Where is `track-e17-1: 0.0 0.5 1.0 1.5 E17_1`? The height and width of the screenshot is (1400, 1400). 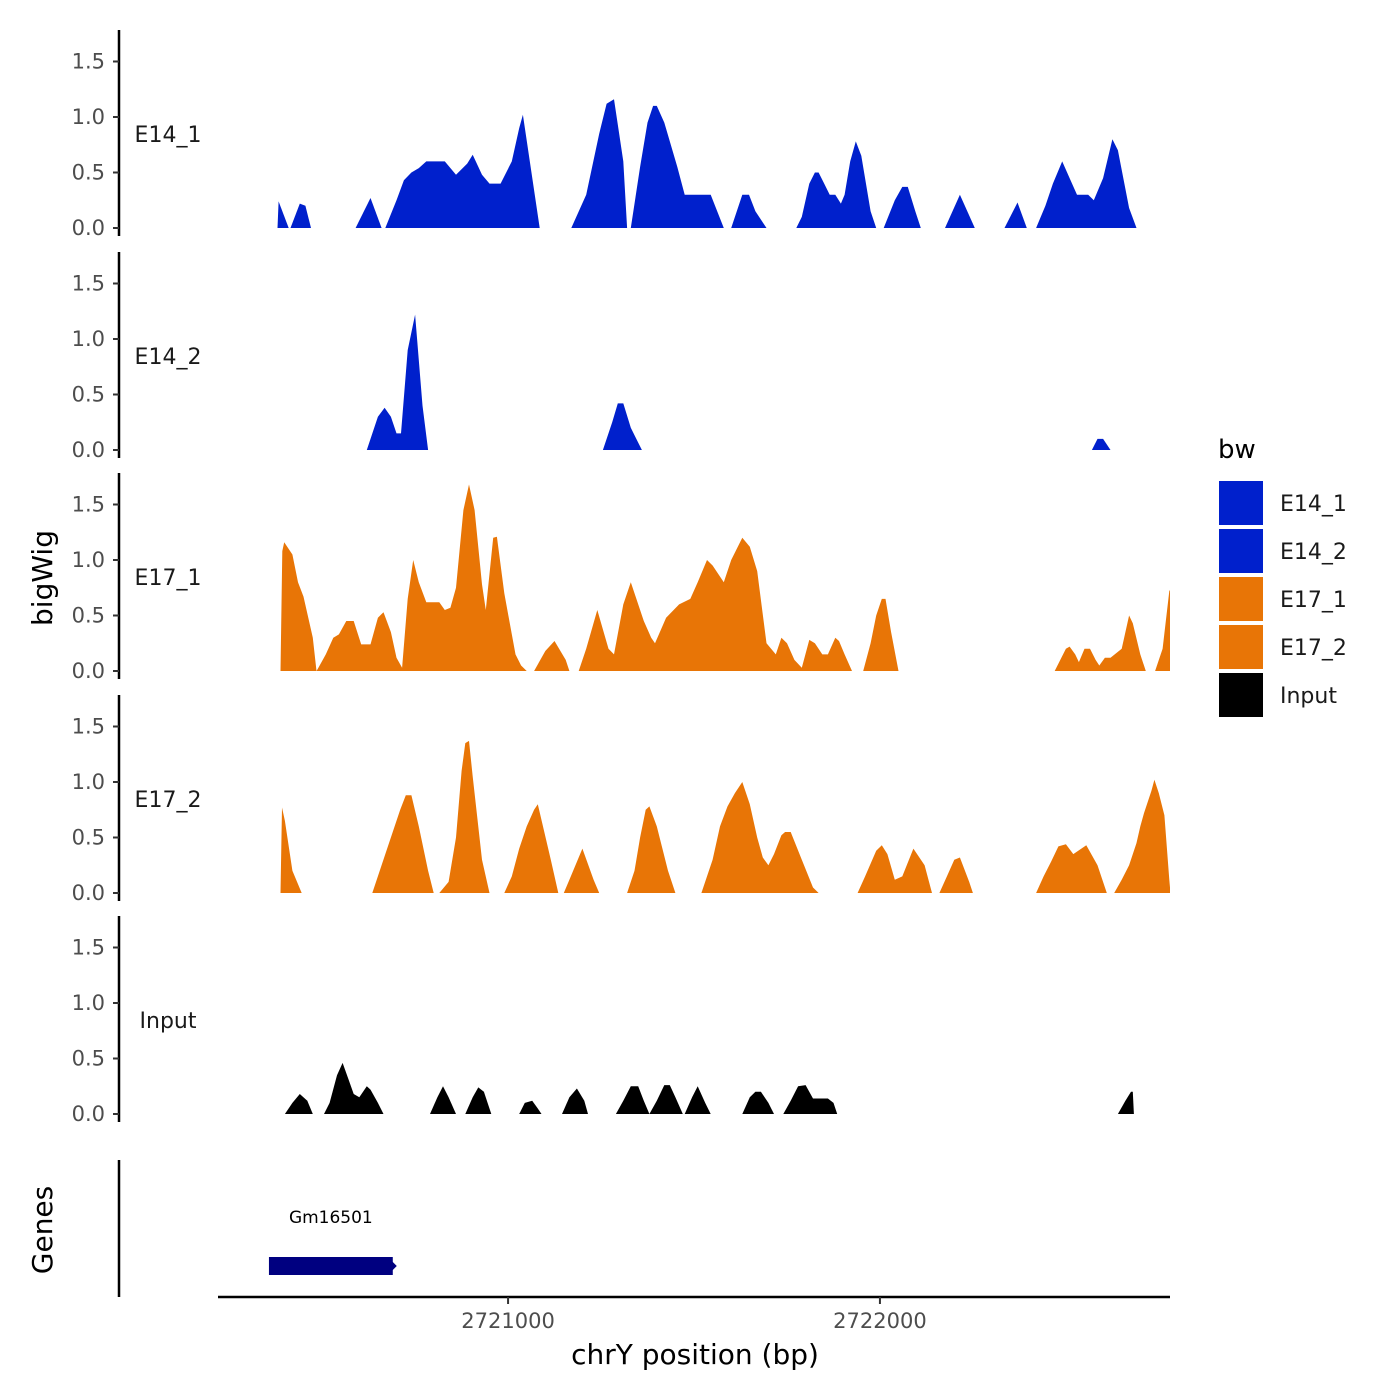
track-e17-1: 0.0 0.5 1.0 1.5 E17_1 is located at coordinates (621, 578).